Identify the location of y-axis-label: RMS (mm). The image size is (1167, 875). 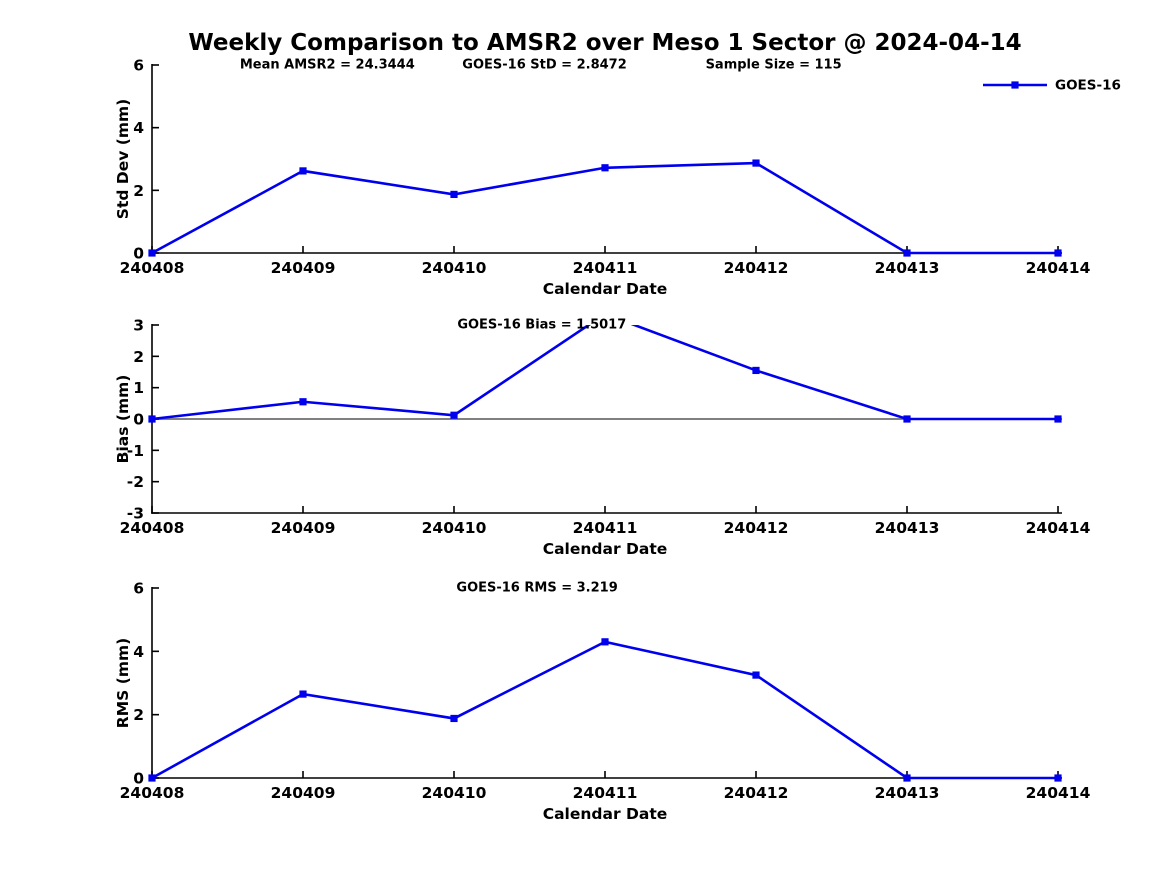
(123, 683).